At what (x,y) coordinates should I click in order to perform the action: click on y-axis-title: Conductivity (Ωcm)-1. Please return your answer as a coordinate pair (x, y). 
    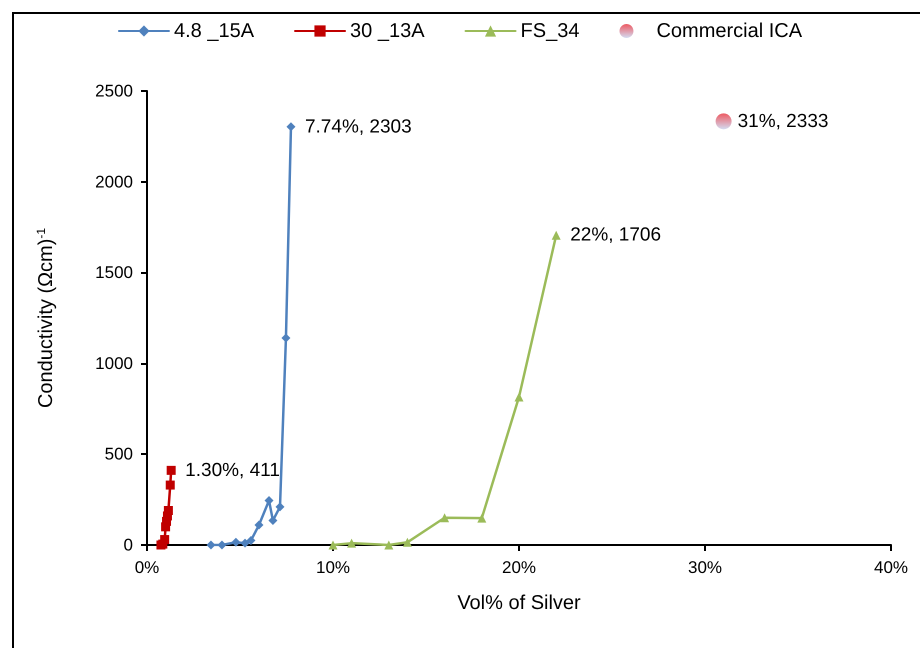
    Looking at the image, I should click on (45, 318).